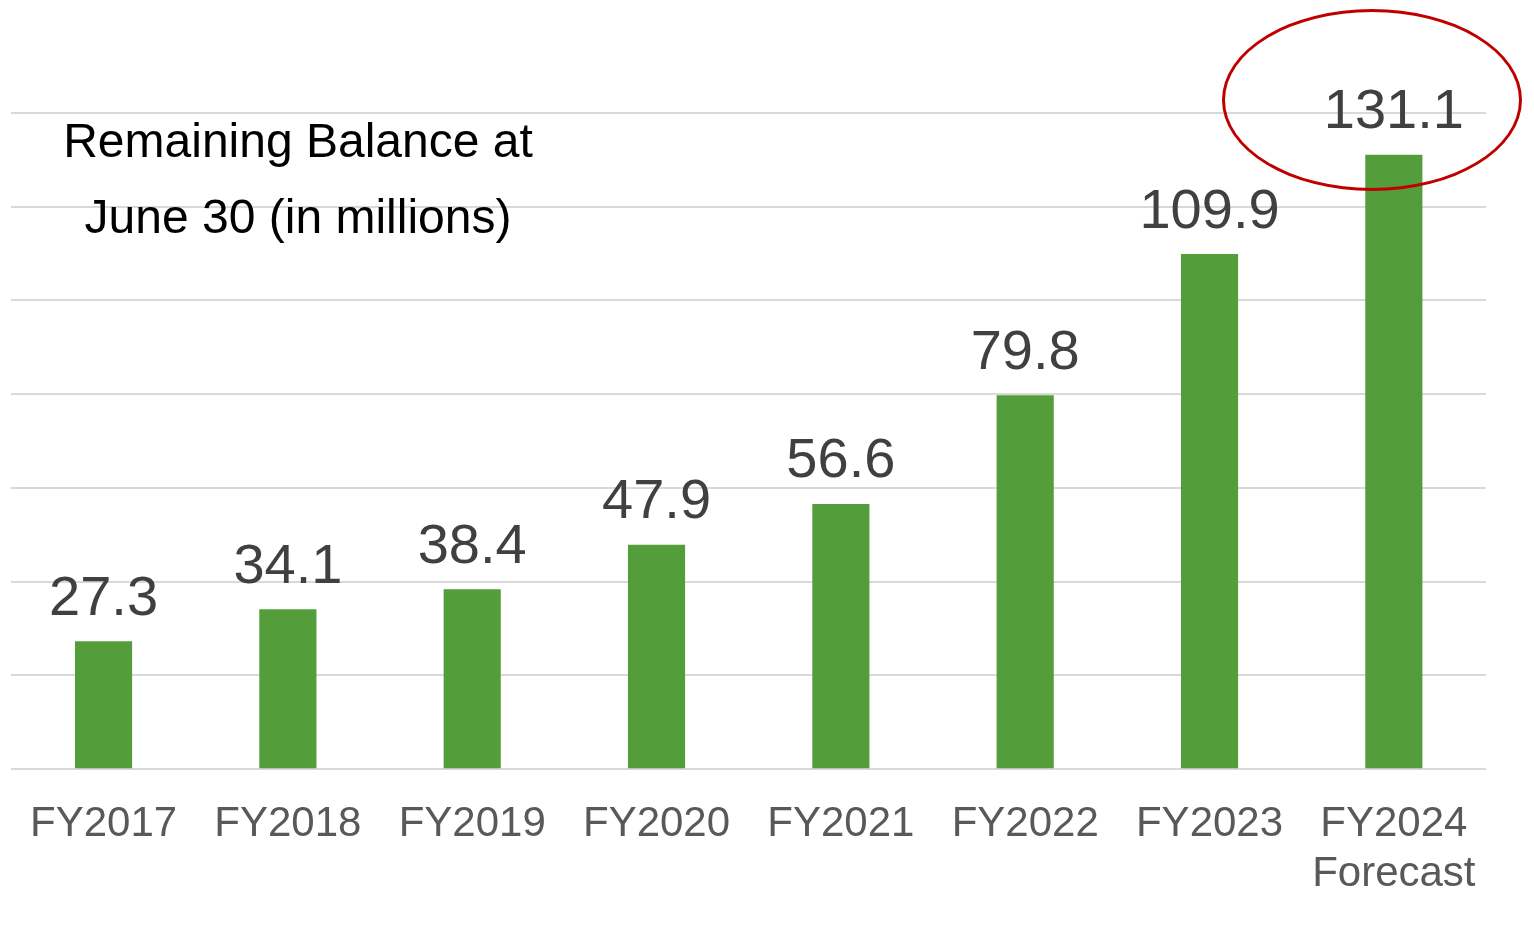 This screenshot has width=1534, height=930. Describe the element at coordinates (1393, 109) in the screenshot. I see `data-label: 131.1` at that location.